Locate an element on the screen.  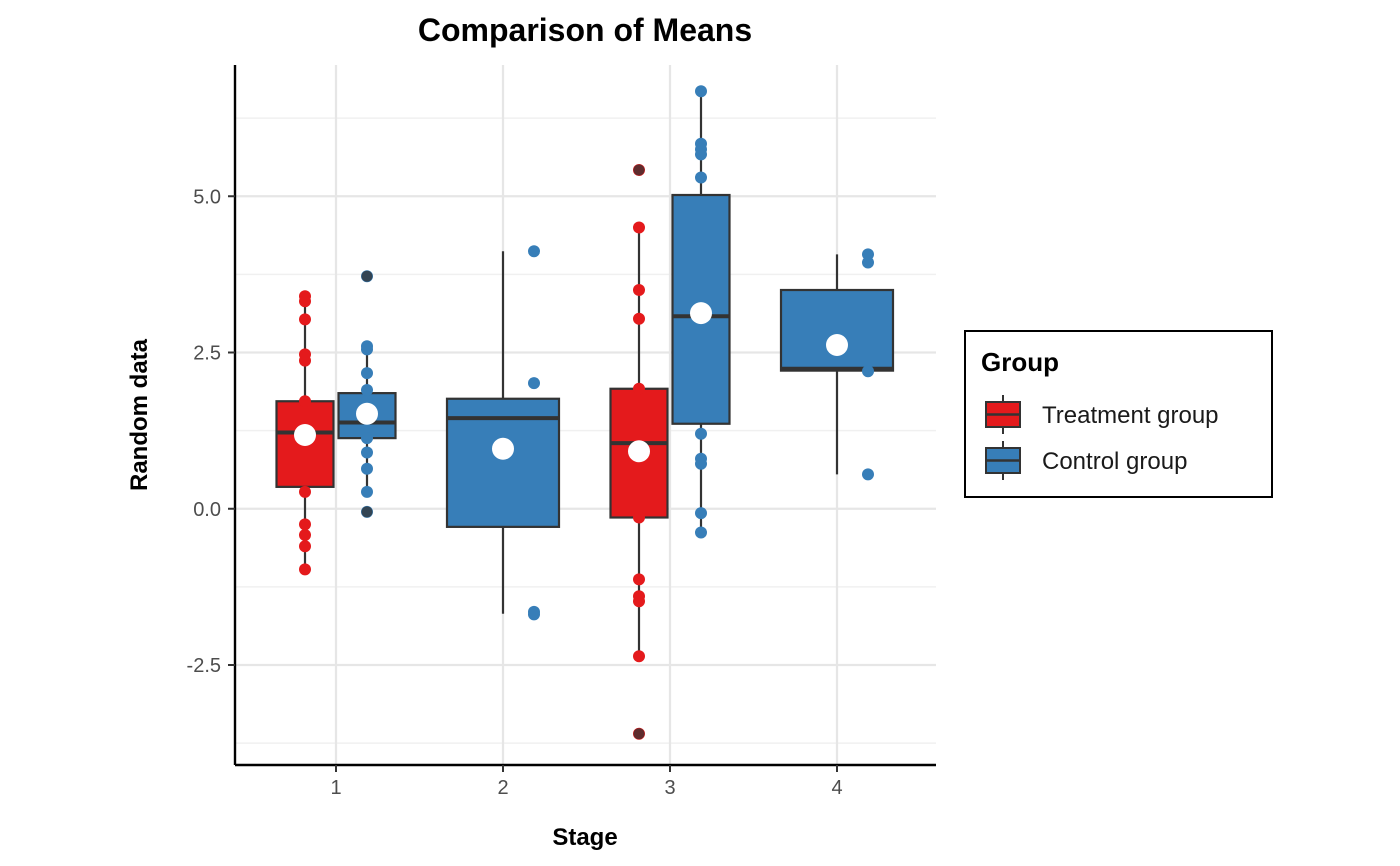
y-tick-label: 5.0 is located at coordinates (207, 197).